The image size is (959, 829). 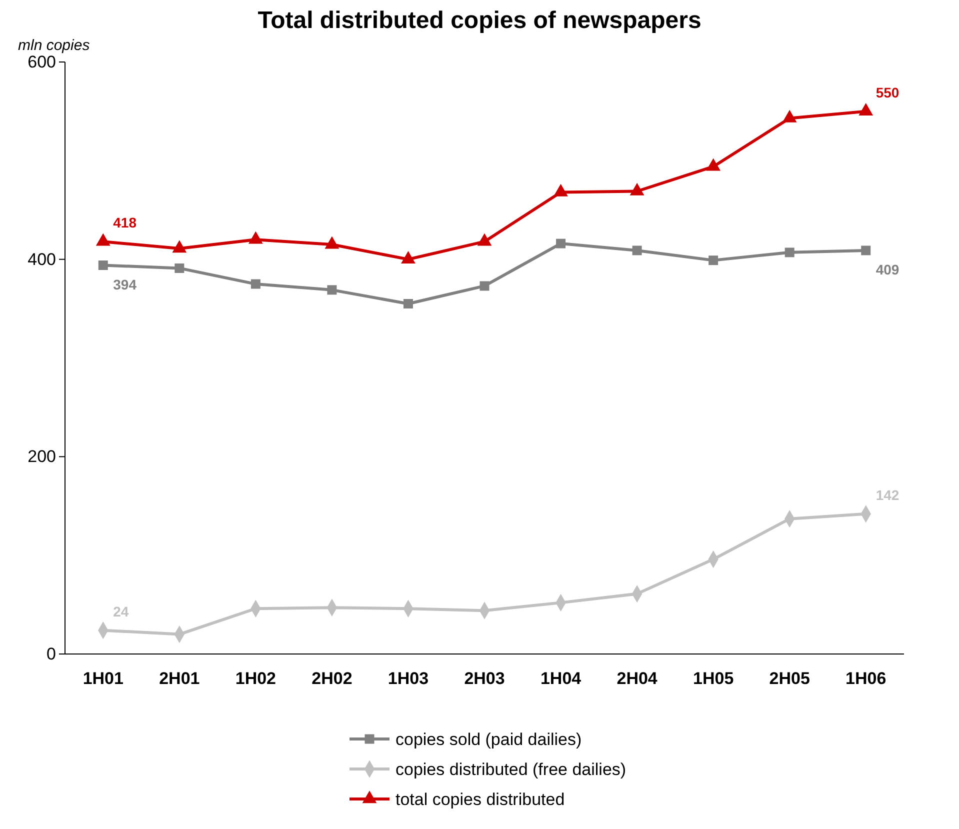 What do you see at coordinates (125, 222) in the screenshot?
I see `data-label: 418` at bounding box center [125, 222].